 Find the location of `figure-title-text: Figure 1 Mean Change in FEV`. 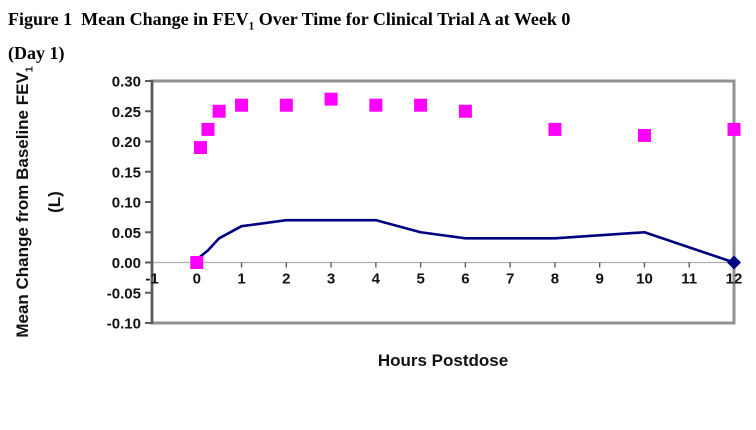

figure-title-text: Figure 1 Mean Change in FEV is located at coordinates (128, 19).